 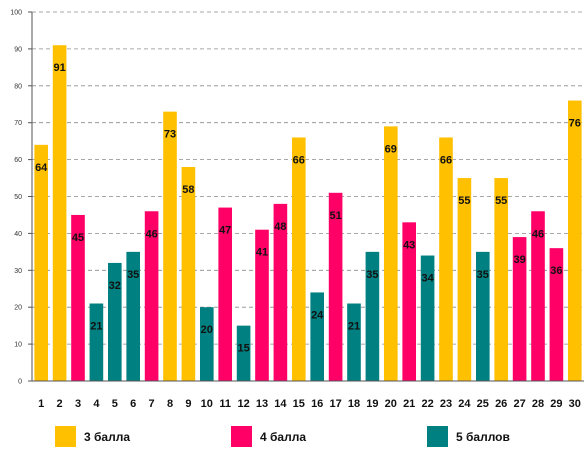 What do you see at coordinates (372, 404) in the screenshot?
I see `x-tick-label: 19` at bounding box center [372, 404].